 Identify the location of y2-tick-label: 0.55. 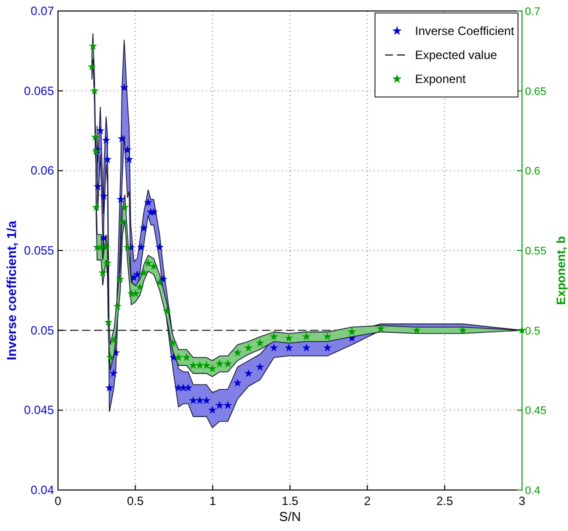
(535, 252).